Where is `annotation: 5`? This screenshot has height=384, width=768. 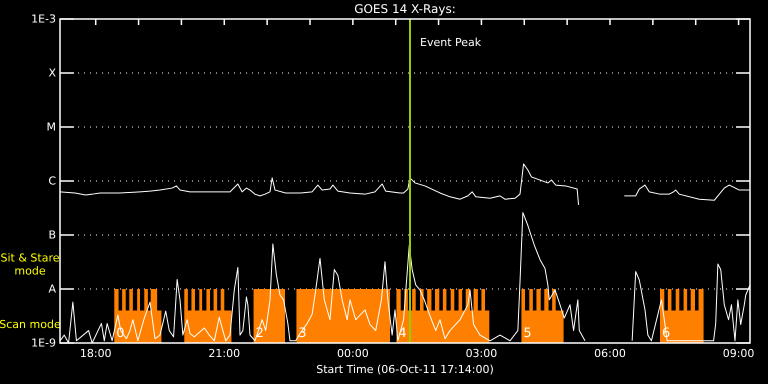 annotation: 5 is located at coordinates (527, 333).